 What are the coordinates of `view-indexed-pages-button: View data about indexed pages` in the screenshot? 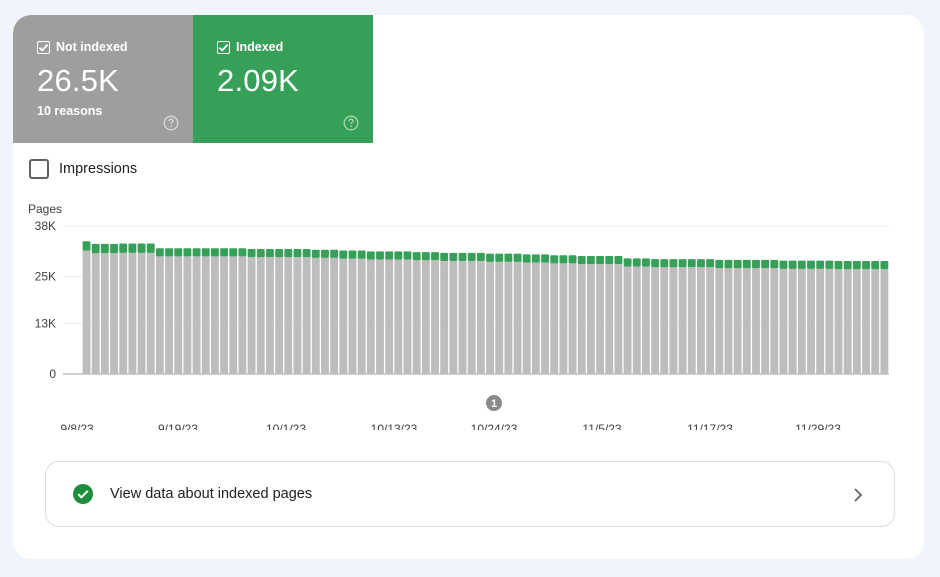 It's located at (470, 494).